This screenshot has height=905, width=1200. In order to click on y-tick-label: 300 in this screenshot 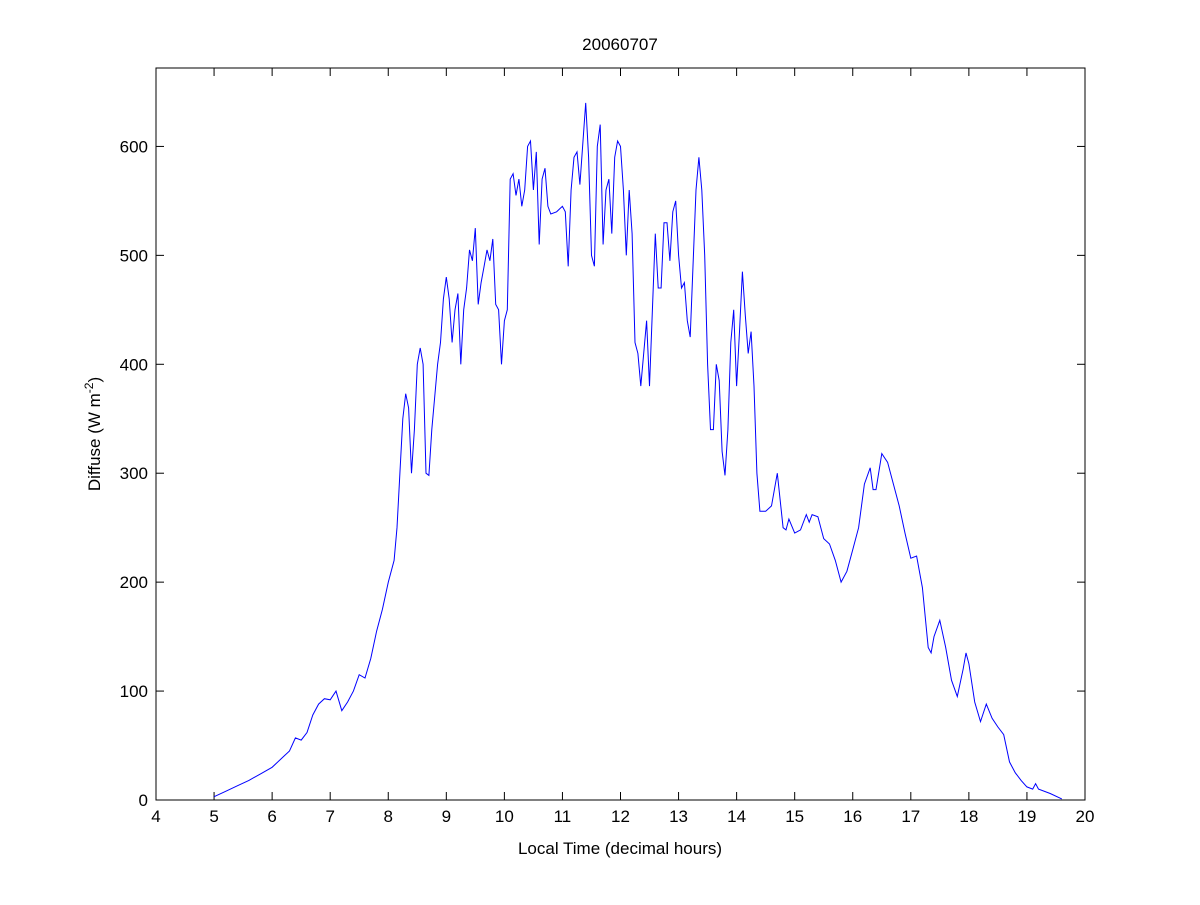, I will do `click(134, 473)`.